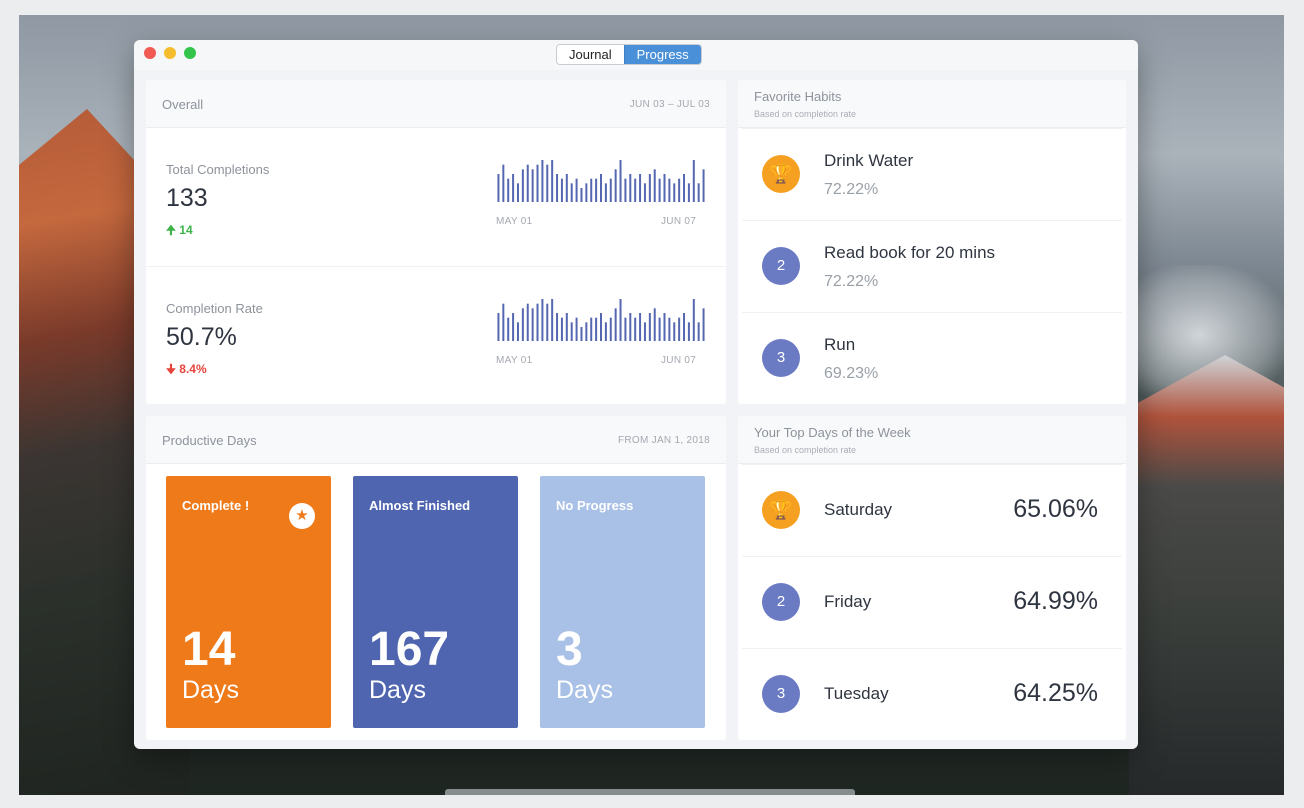 Image resolution: width=1304 pixels, height=808 pixels. I want to click on tab-journal: Journal, so click(590, 54).